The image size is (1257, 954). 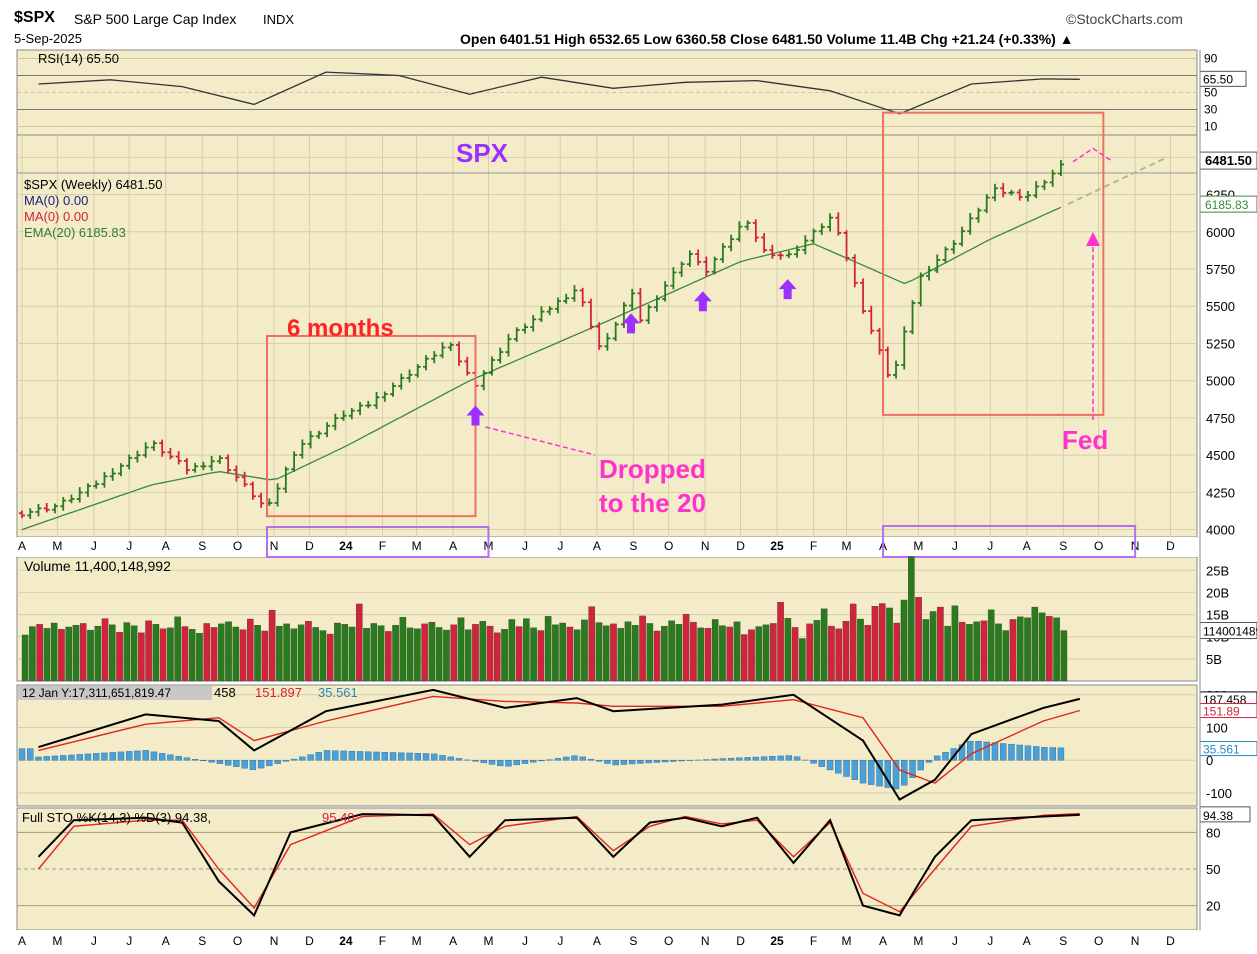 What do you see at coordinates (309, 546) in the screenshot?
I see `x-tick-label: D` at bounding box center [309, 546].